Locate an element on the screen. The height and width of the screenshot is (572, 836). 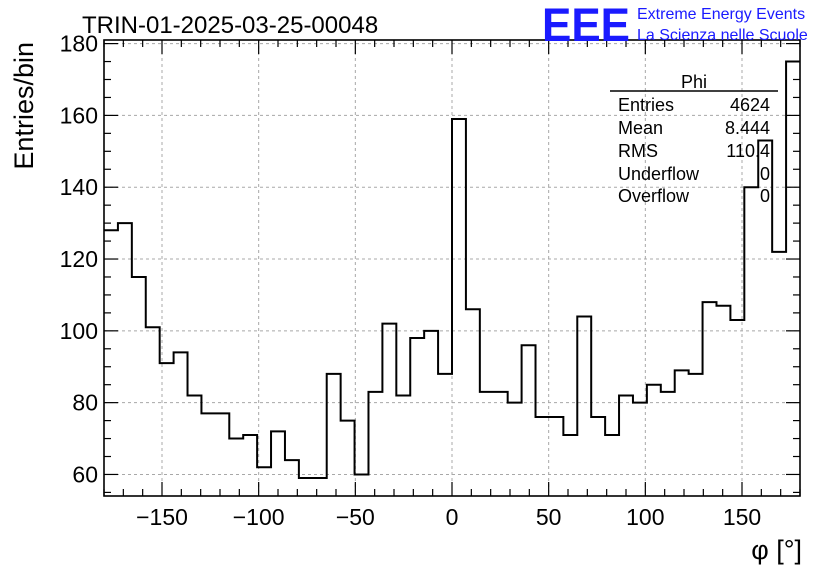
y-axis-title: Entries/bin is located at coordinates (24, 106).